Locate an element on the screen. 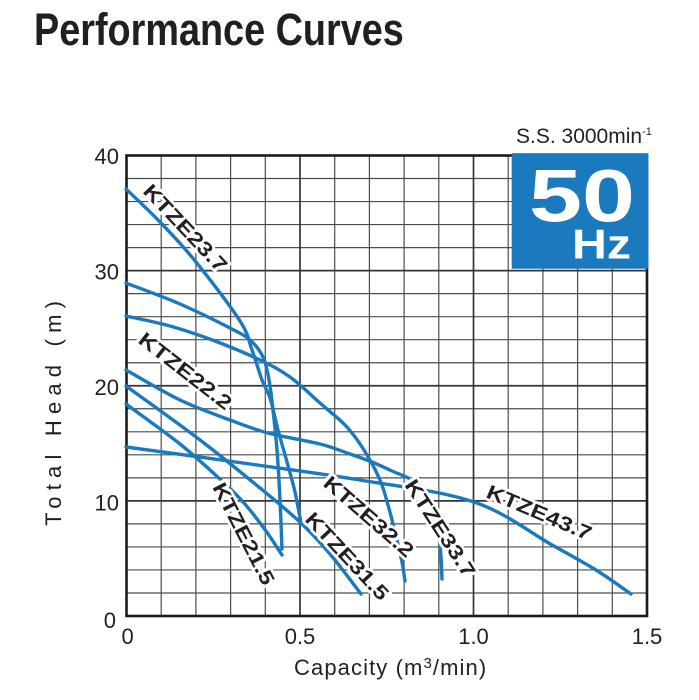 The image size is (699, 700). svg-text: Capacity (m3/min) is located at coordinates (390, 667).